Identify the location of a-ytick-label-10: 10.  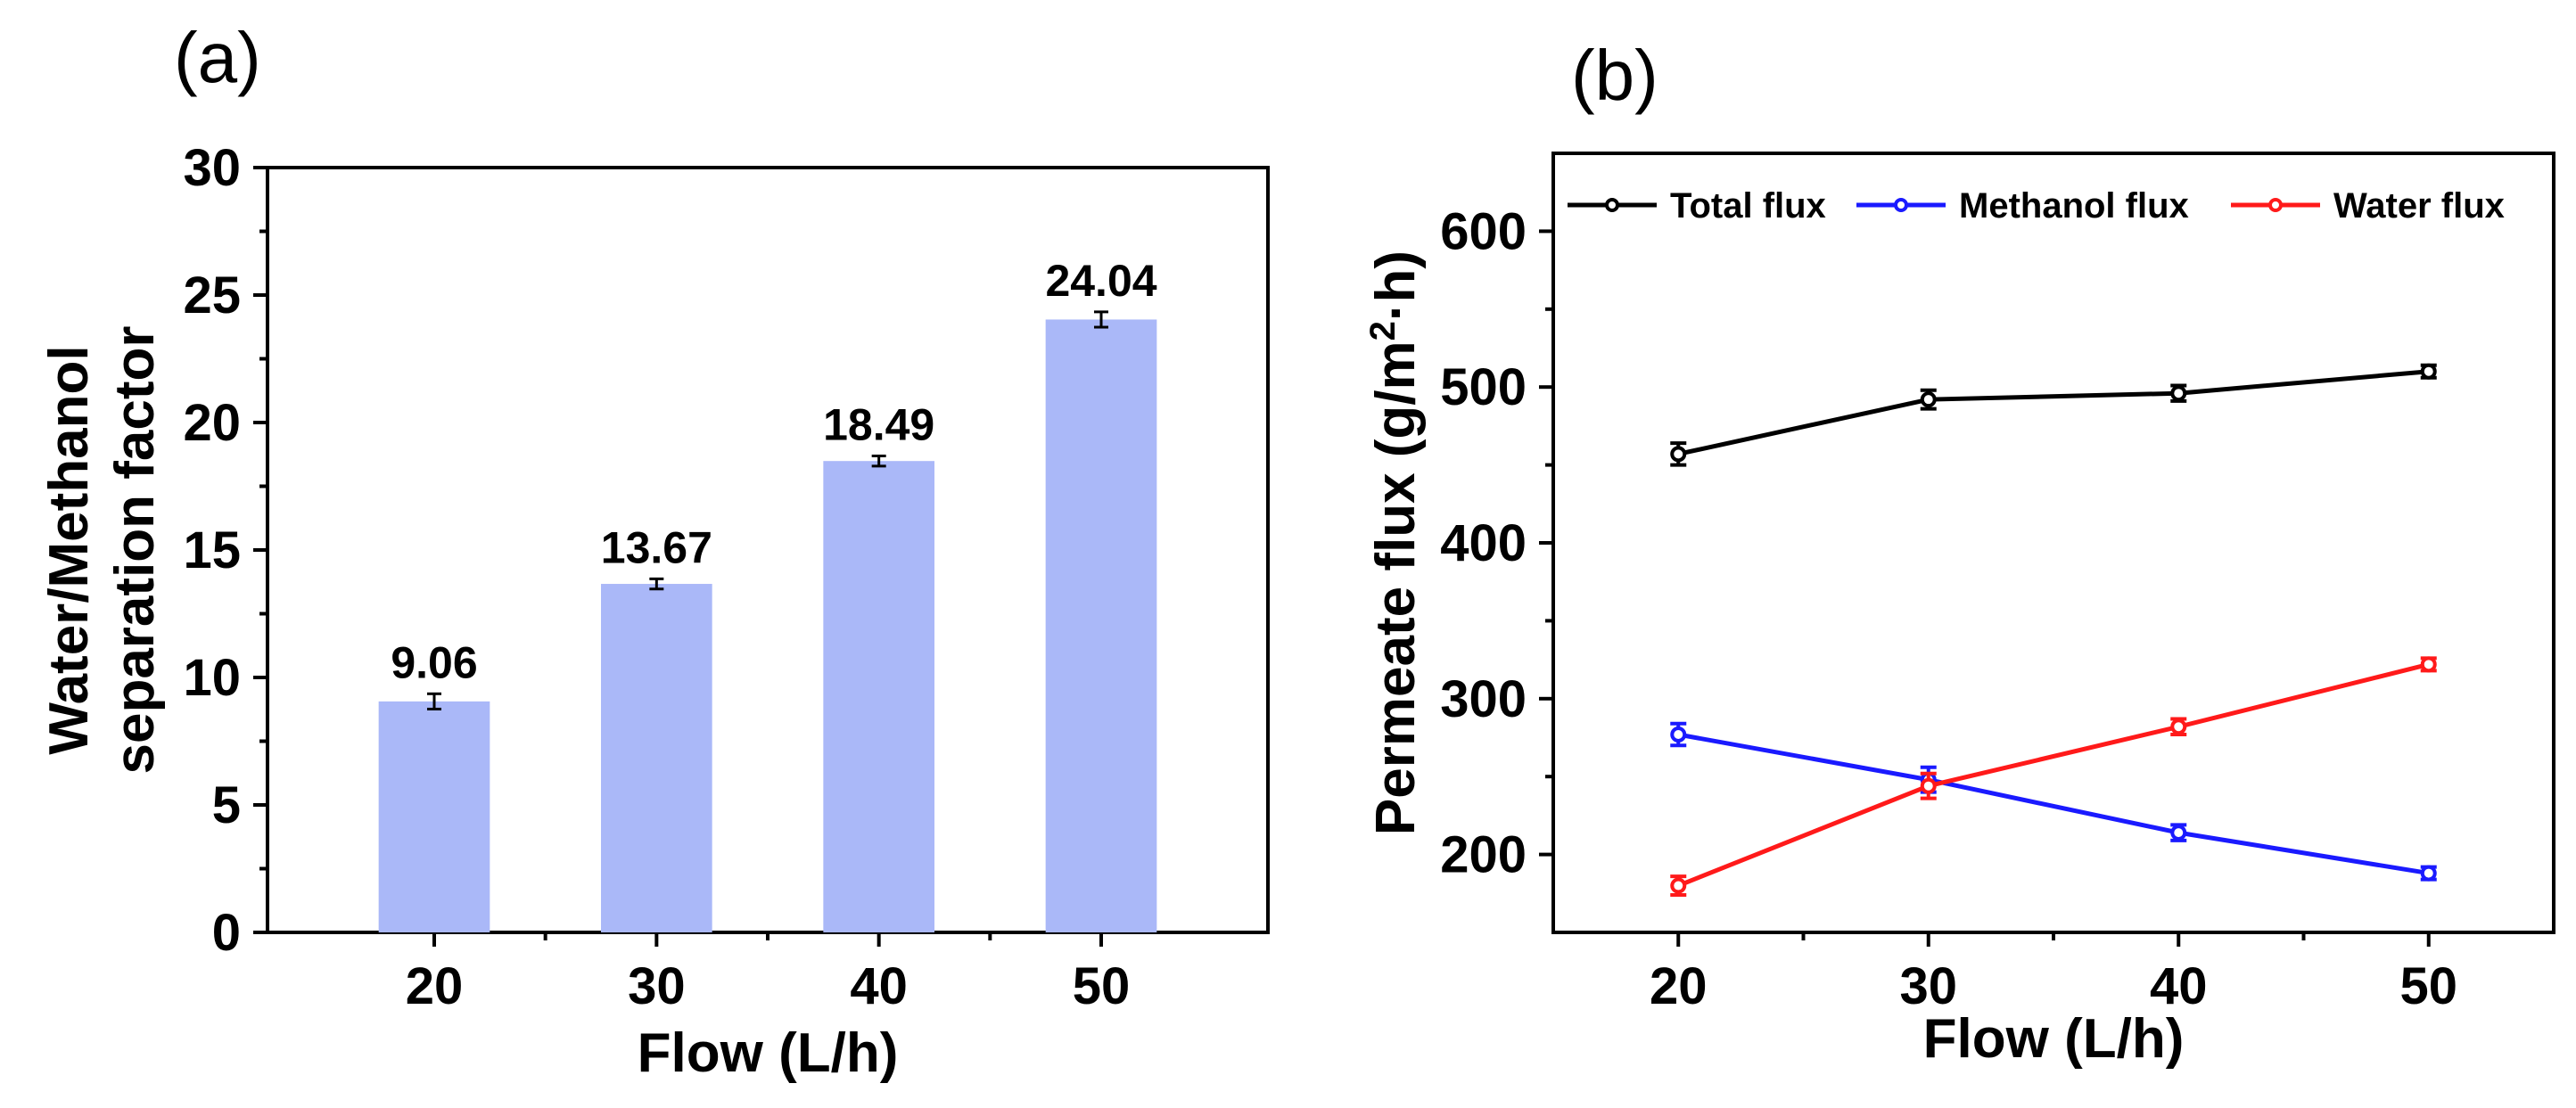
(212, 678).